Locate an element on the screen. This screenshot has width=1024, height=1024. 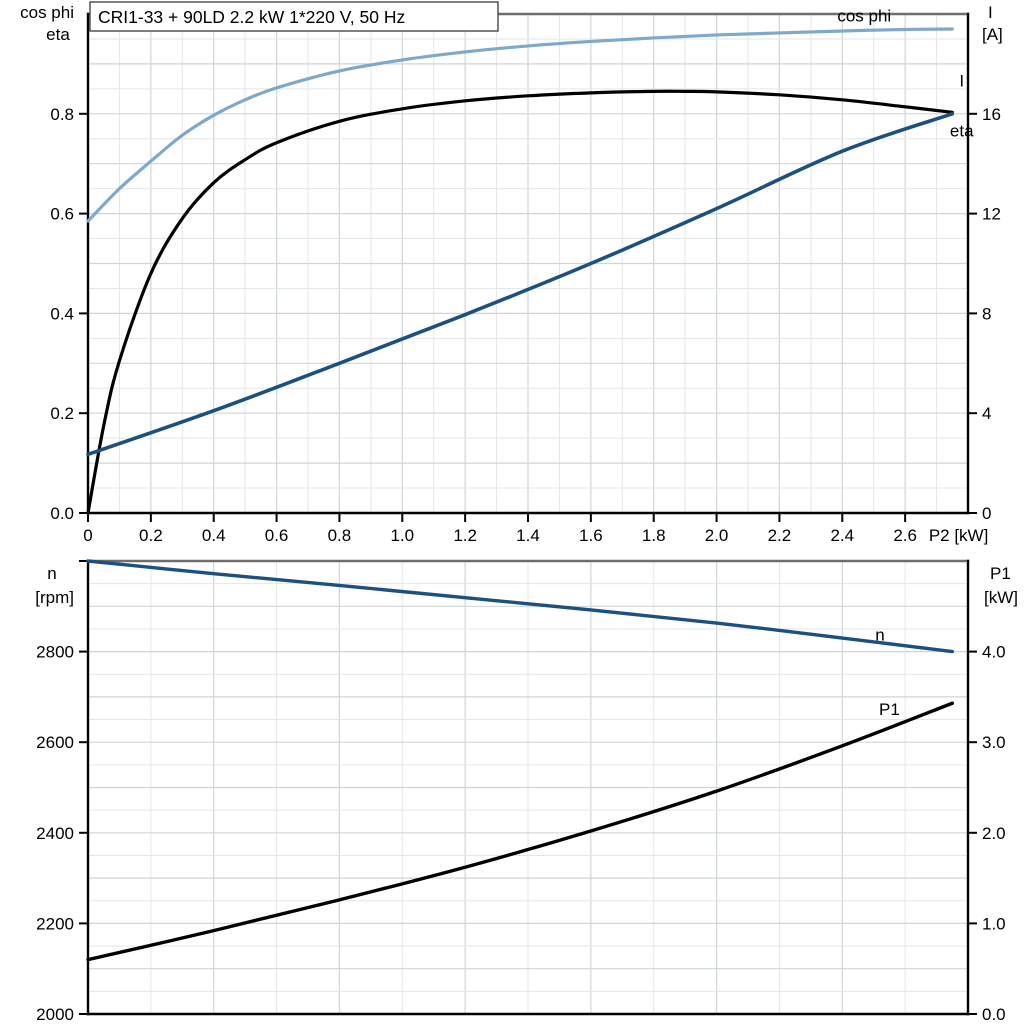
curve-annotation-eta: eta is located at coordinates (962, 130).